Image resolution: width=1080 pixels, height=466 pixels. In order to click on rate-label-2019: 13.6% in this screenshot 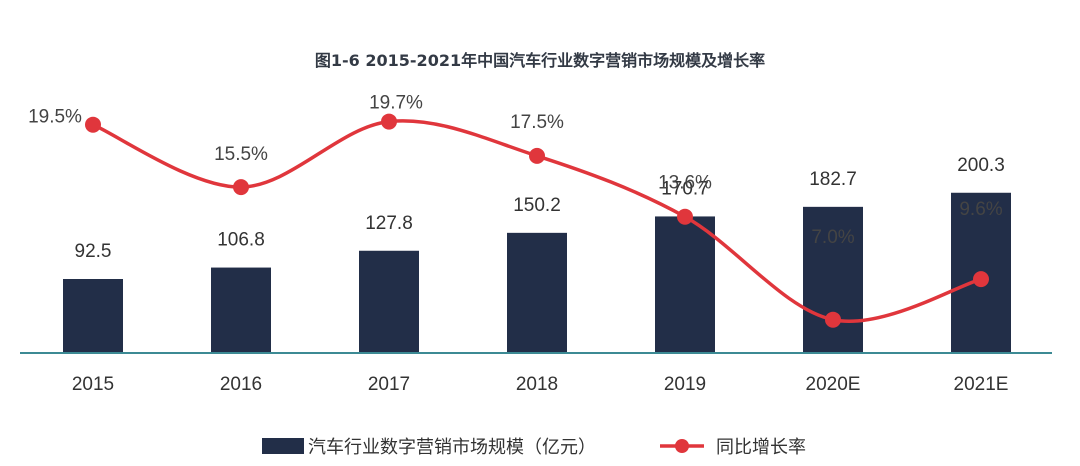, I will do `click(685, 183)`.